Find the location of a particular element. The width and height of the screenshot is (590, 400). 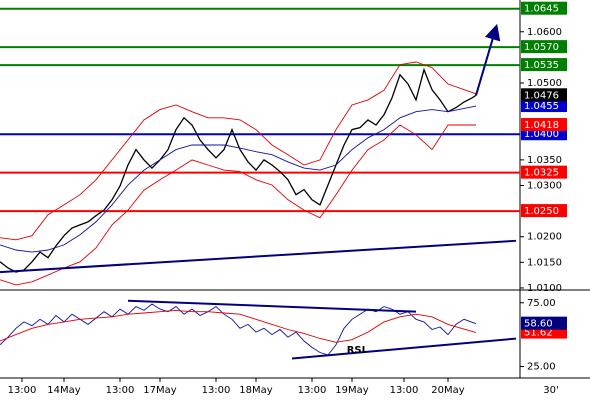

y-tick-label: 75.00 is located at coordinates (541, 303).